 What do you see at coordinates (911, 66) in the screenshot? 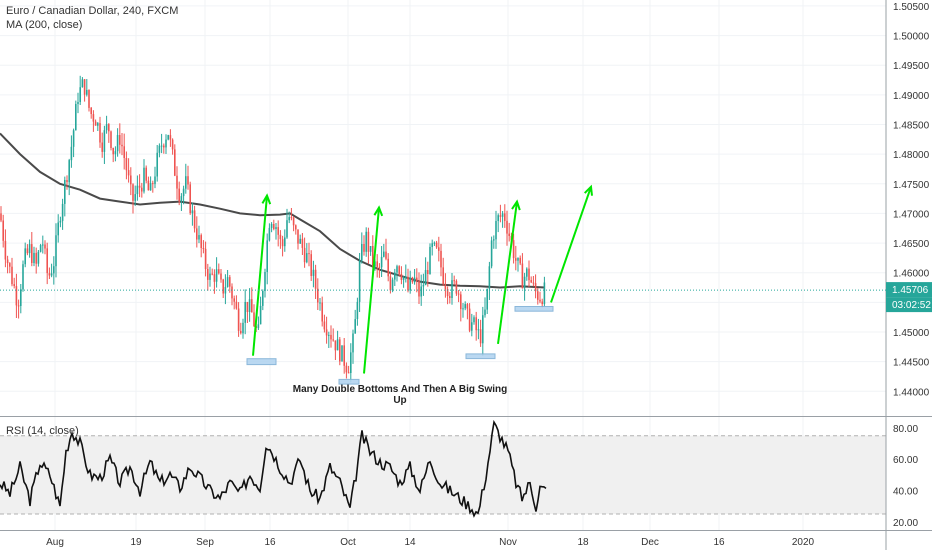
I see `price-tick-label: 1.49500` at bounding box center [911, 66].